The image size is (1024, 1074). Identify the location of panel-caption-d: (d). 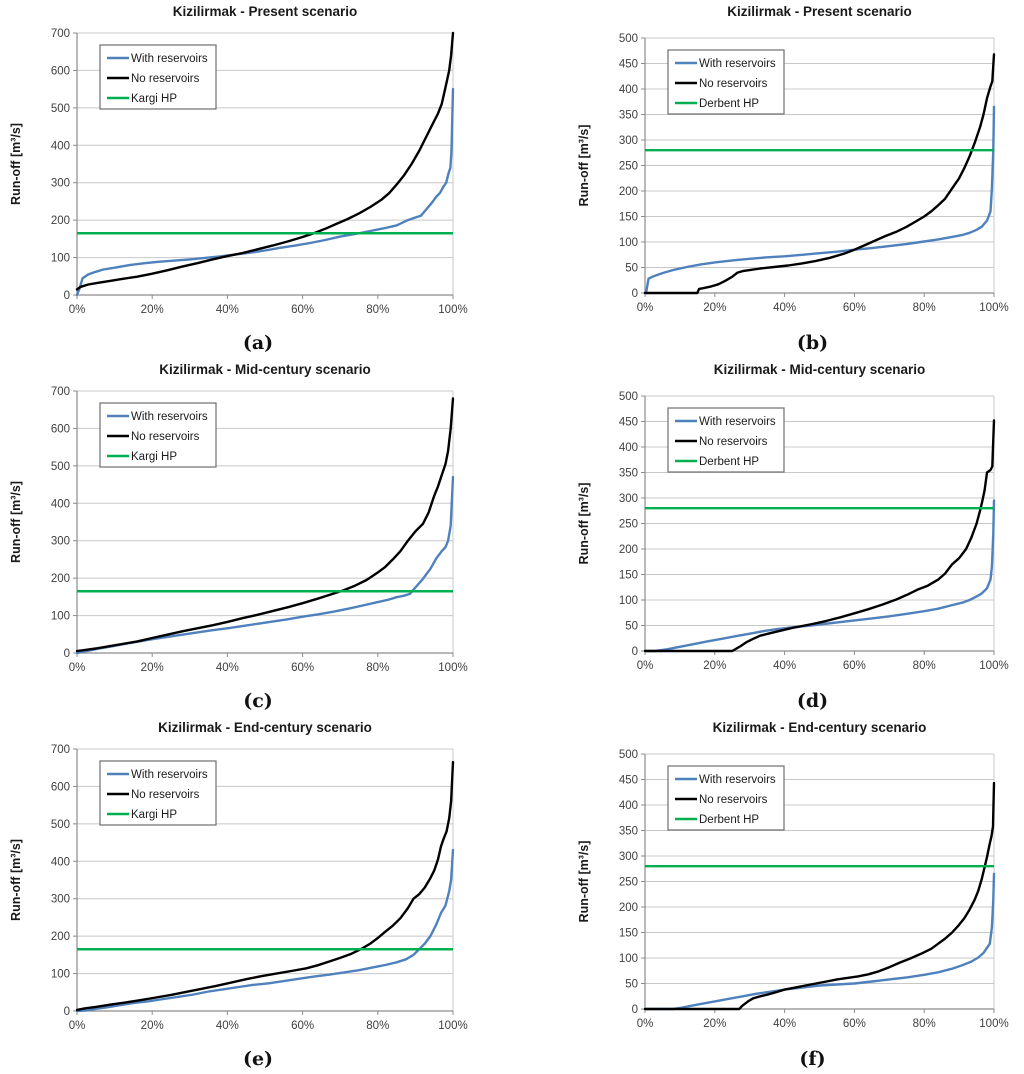
(812, 701).